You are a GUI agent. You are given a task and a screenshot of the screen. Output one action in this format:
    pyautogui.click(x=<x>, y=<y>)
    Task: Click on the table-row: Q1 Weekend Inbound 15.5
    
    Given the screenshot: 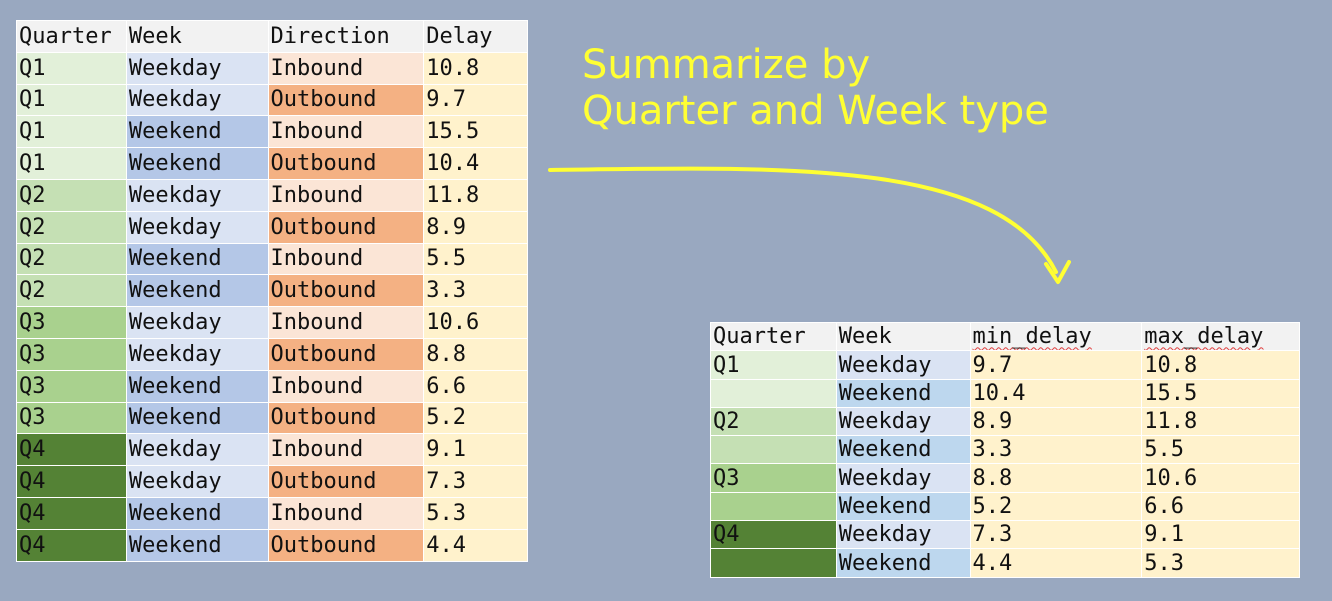 What is the action you would take?
    pyautogui.click(x=272, y=132)
    